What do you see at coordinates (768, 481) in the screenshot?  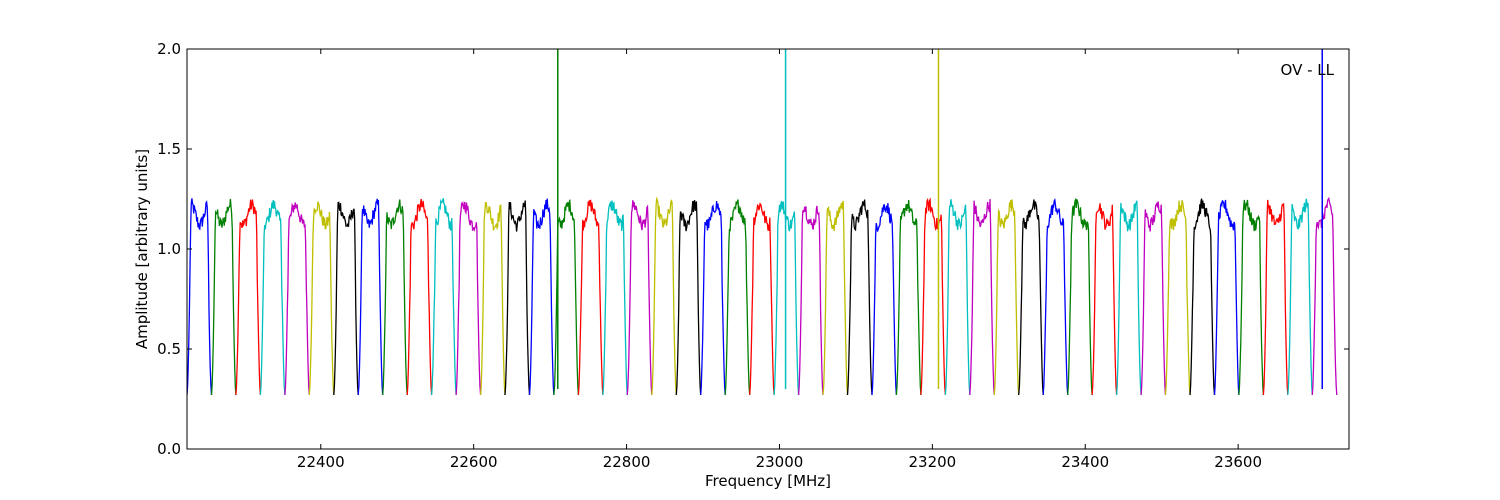 I see `x-axis-label: Frequency [MHz]` at bounding box center [768, 481].